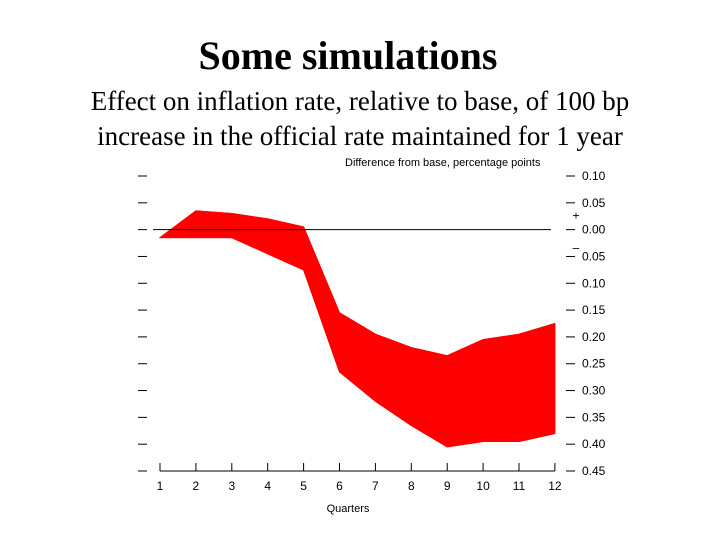 The image size is (720, 540). Describe the element at coordinates (348, 509) in the screenshot. I see `x-axis-caption: Quarters` at that location.